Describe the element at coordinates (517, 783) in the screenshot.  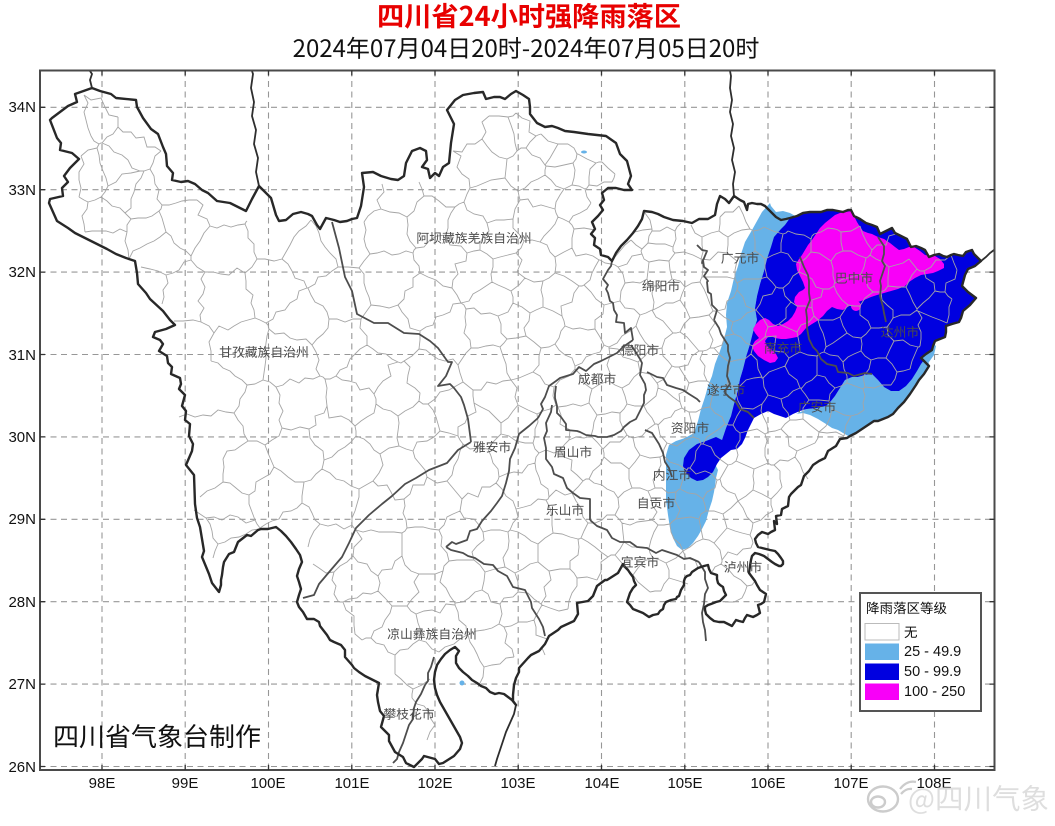
I see `svg-text: 103E` at that location.